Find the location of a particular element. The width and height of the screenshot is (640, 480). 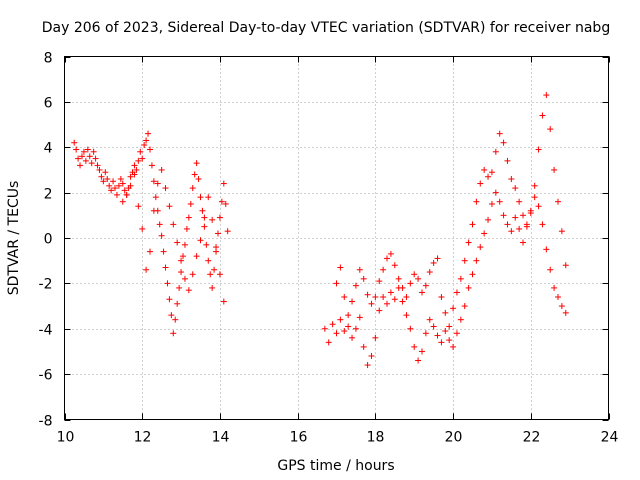

y-tick-label: 4 is located at coordinates (48, 149).